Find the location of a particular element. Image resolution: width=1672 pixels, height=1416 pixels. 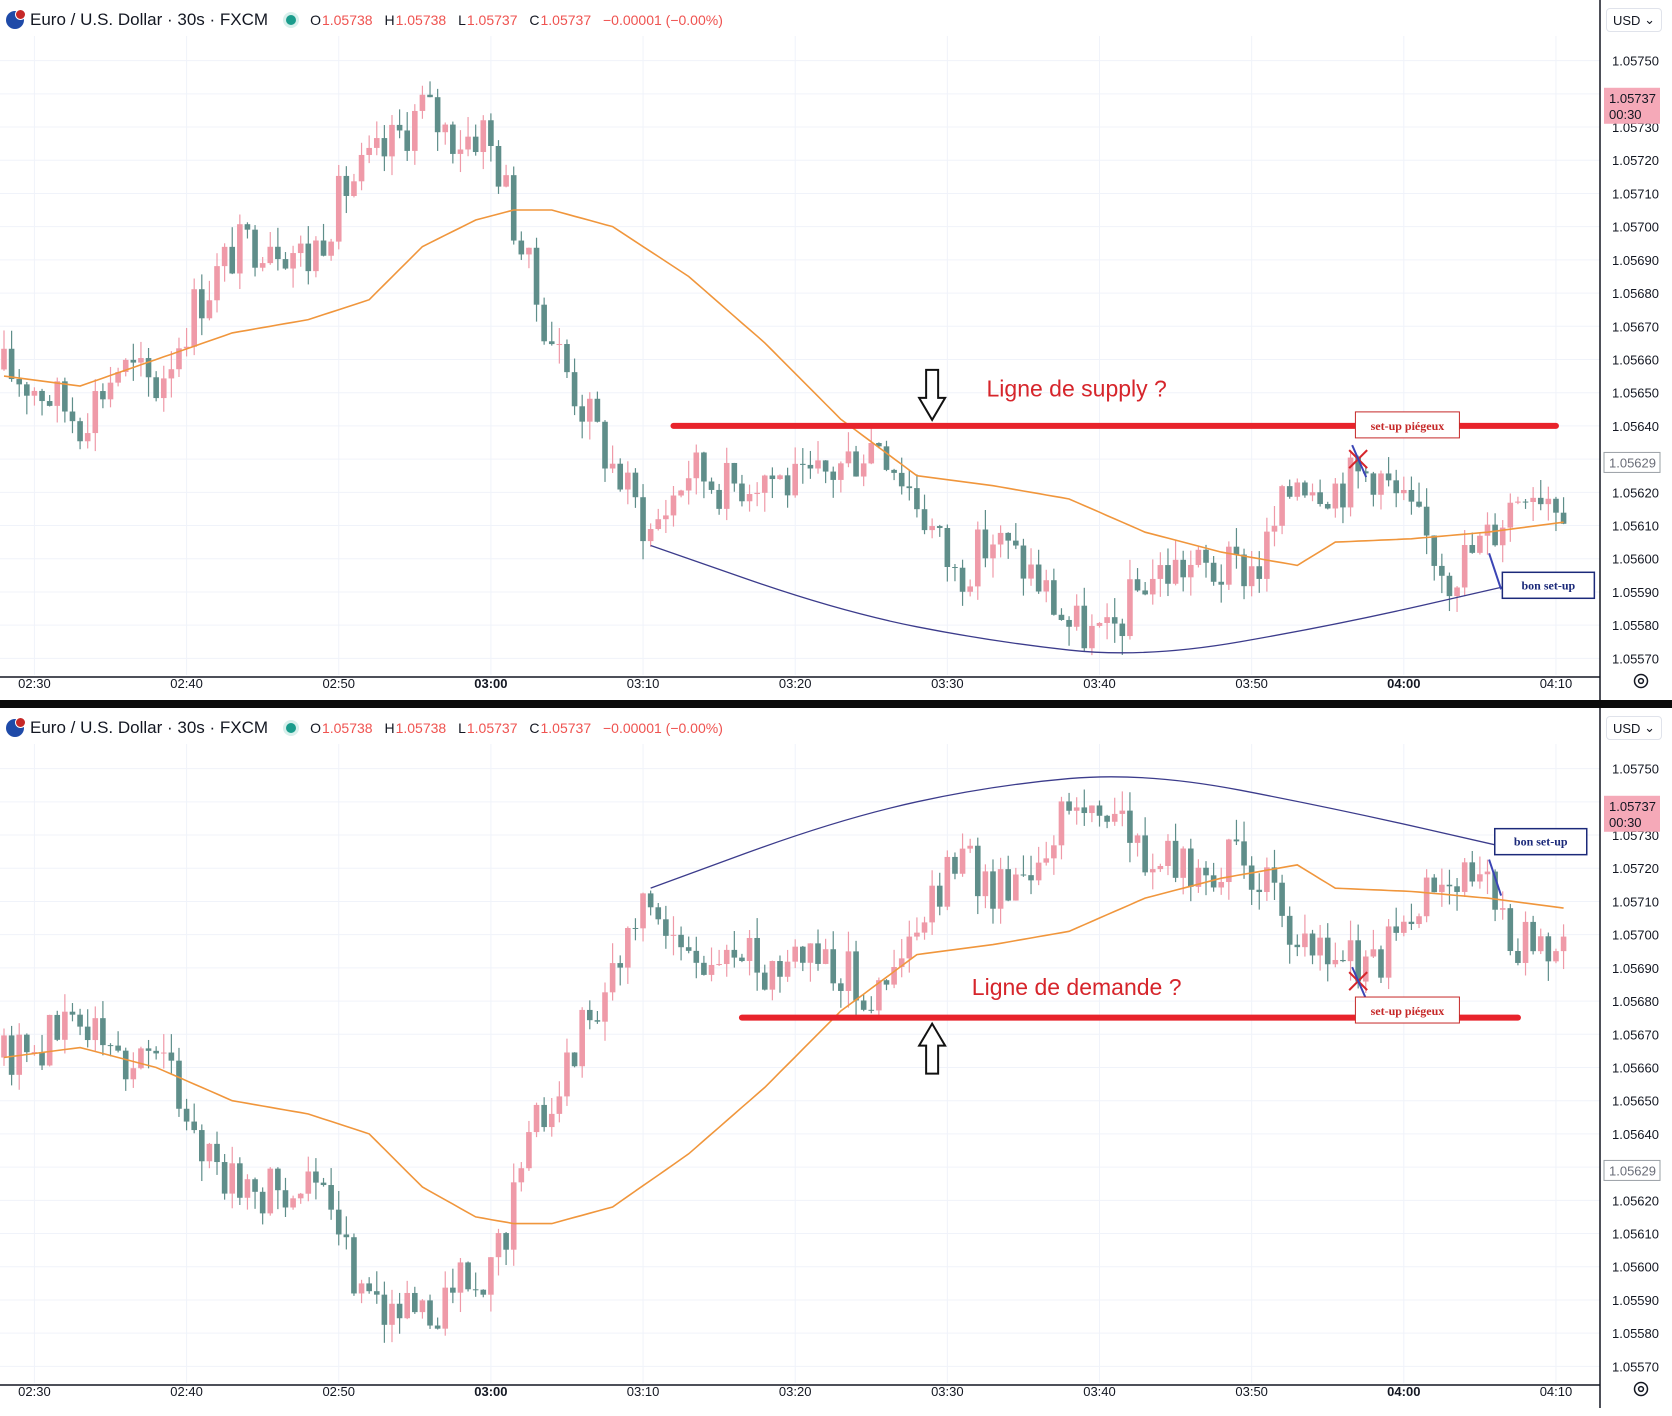

price-axis-tick-label: 1.05670 is located at coordinates (1635, 326).